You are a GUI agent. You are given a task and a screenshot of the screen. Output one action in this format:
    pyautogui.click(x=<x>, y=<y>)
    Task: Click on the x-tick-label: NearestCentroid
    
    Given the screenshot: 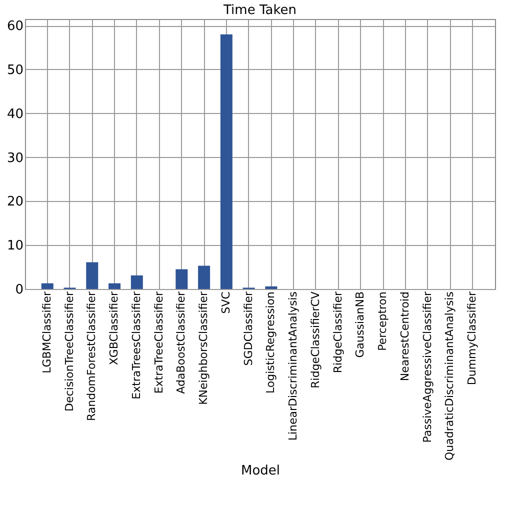 What is the action you would take?
    pyautogui.click(x=405, y=337)
    